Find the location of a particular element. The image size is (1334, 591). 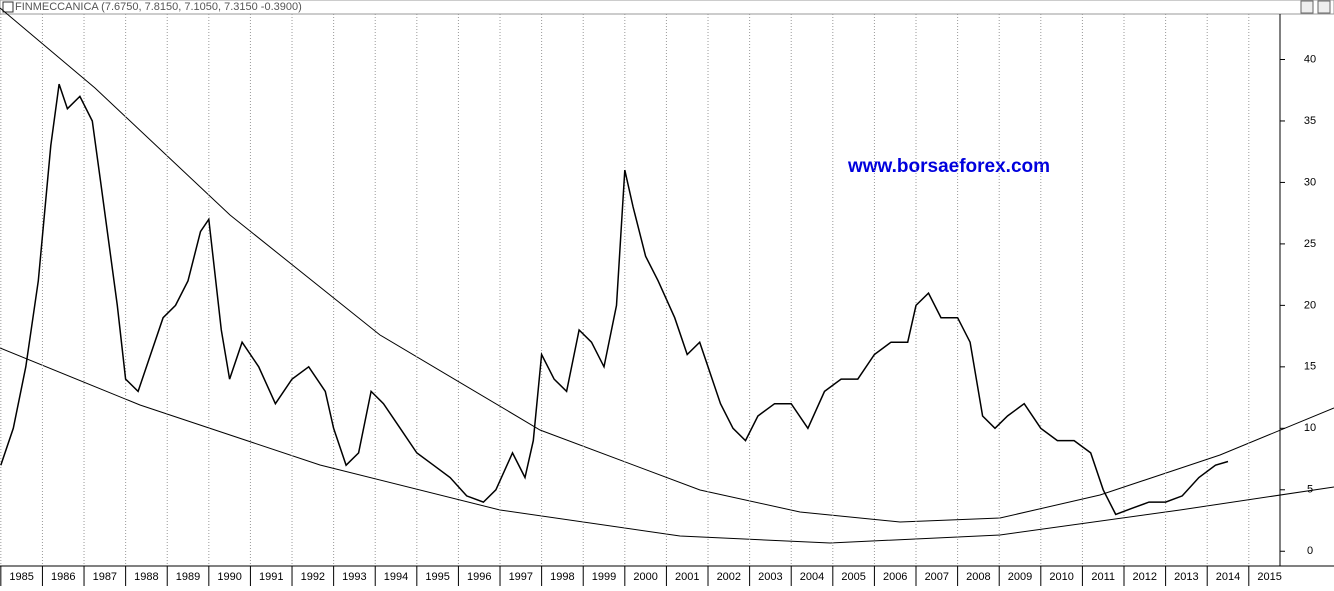

x-tick-label: 1993 is located at coordinates (354, 577).